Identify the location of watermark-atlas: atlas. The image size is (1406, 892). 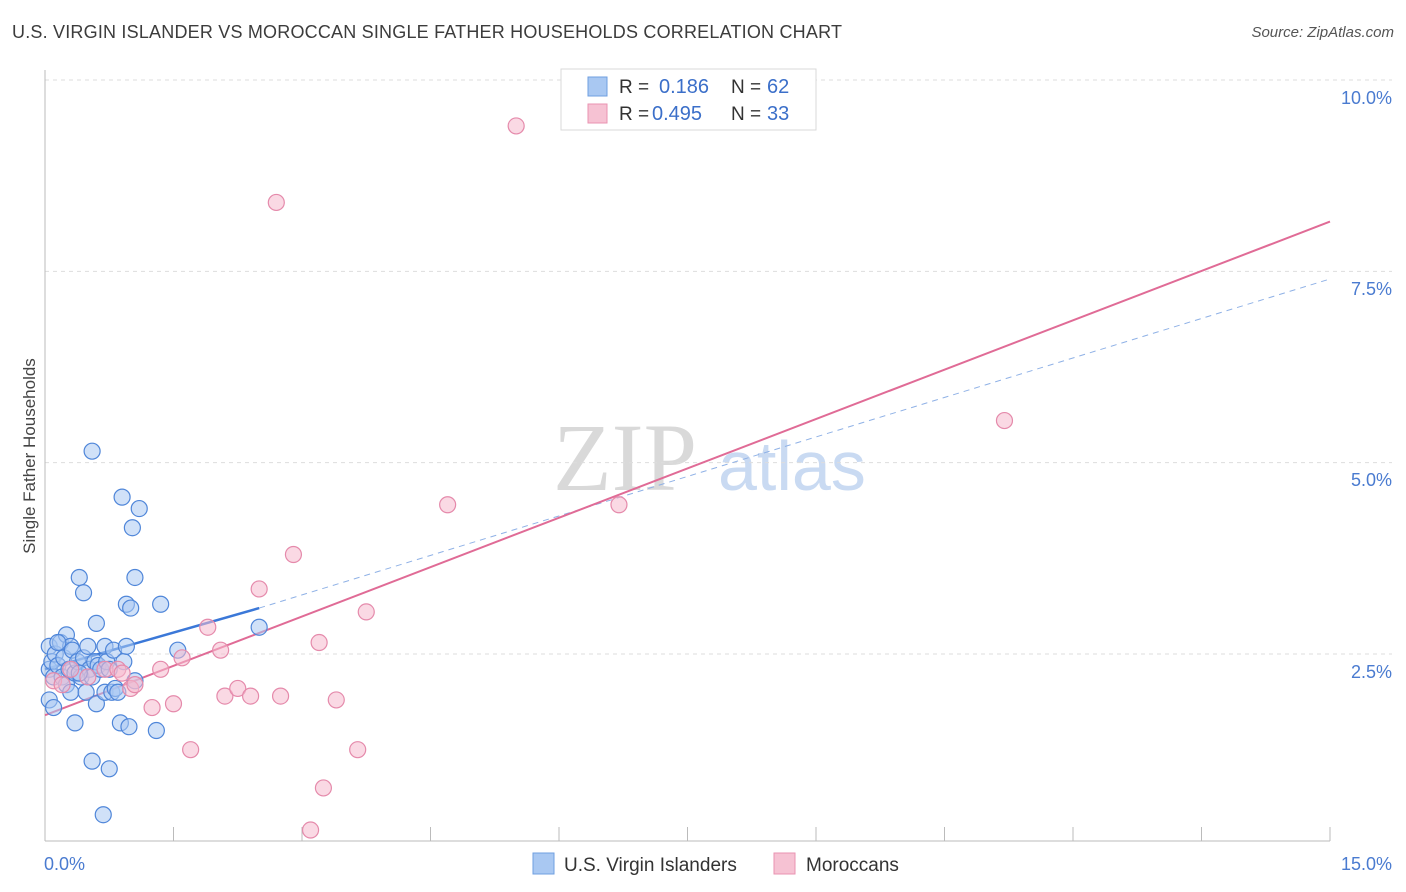
(792, 466).